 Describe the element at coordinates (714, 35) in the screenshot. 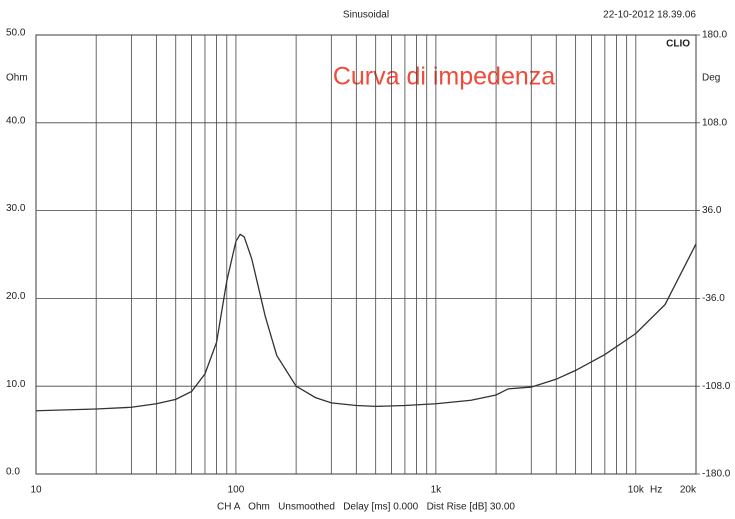

I see `y2-tick-label: 180.0` at that location.